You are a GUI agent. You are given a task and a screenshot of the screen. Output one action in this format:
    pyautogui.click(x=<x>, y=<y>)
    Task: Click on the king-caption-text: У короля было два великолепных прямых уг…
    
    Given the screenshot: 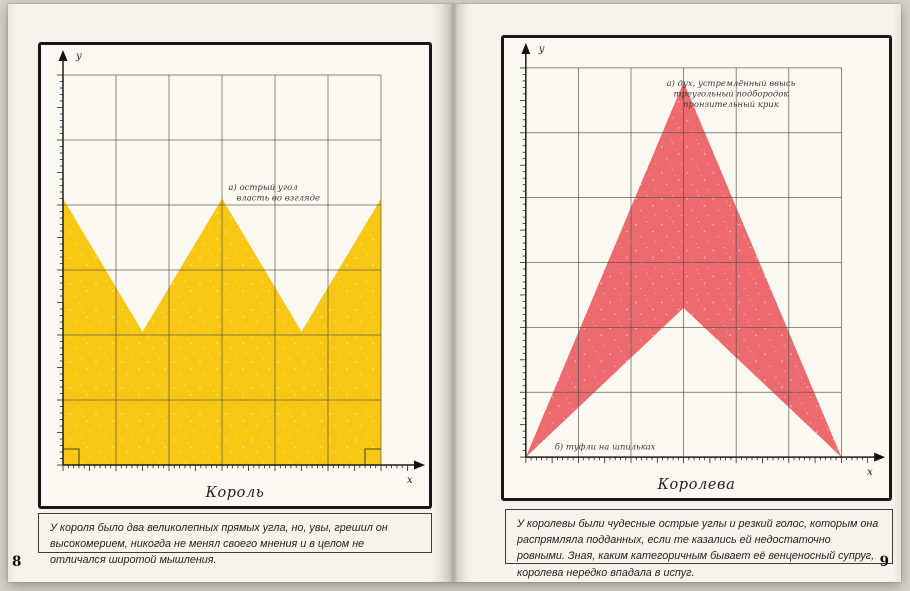 What is the action you would take?
    pyautogui.click(x=219, y=544)
    